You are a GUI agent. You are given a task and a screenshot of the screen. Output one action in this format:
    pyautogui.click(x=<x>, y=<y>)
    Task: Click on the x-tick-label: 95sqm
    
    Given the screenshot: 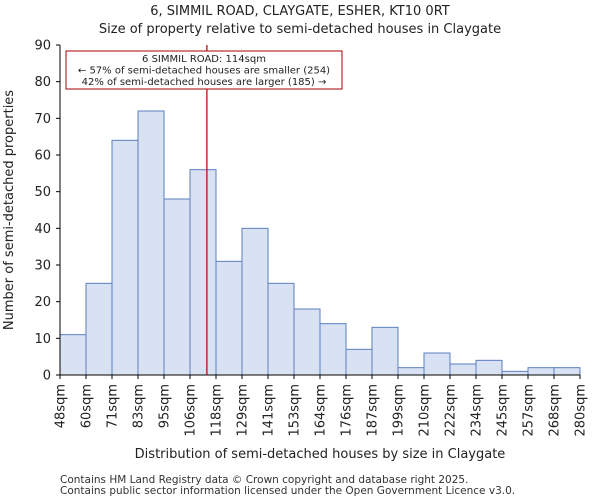 What is the action you would take?
    pyautogui.click(x=165, y=406)
    